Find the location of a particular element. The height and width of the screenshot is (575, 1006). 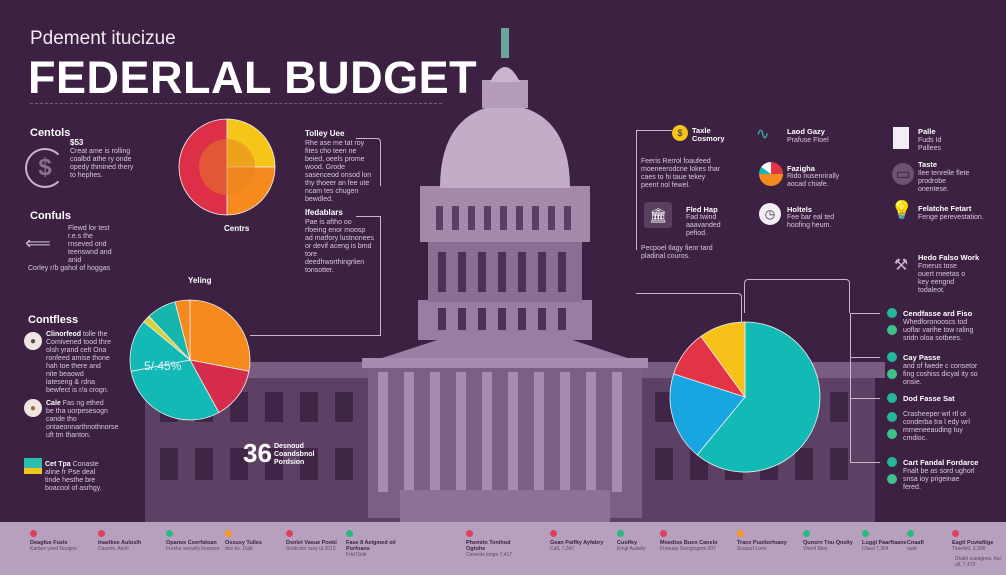

pie-top-inner-ring is located at coordinates (227, 167).